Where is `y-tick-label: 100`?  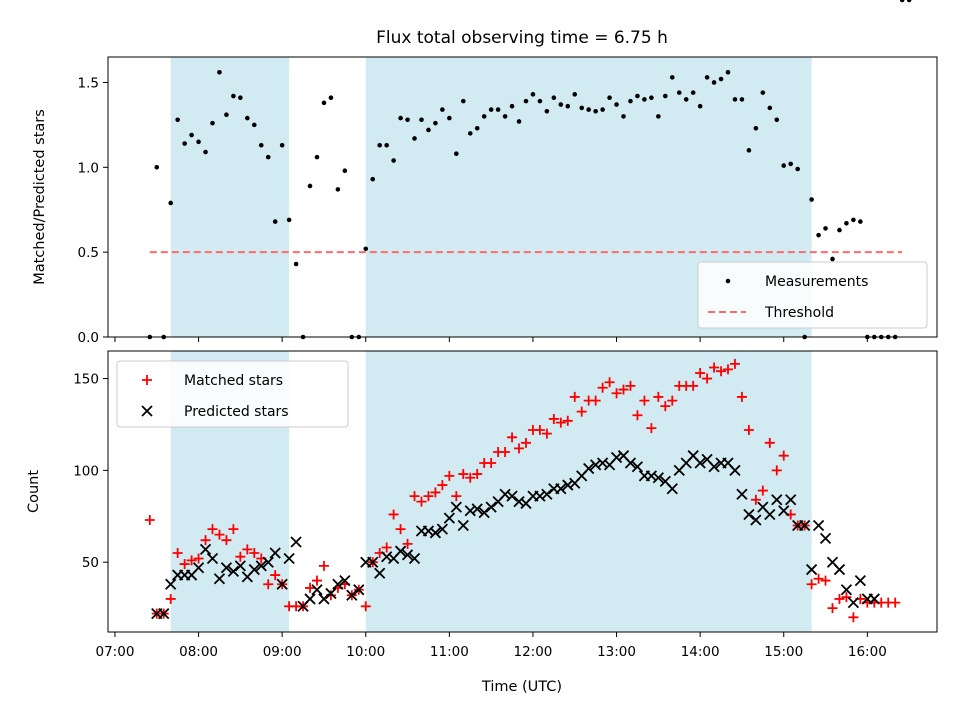 y-tick-label: 100 is located at coordinates (86, 471).